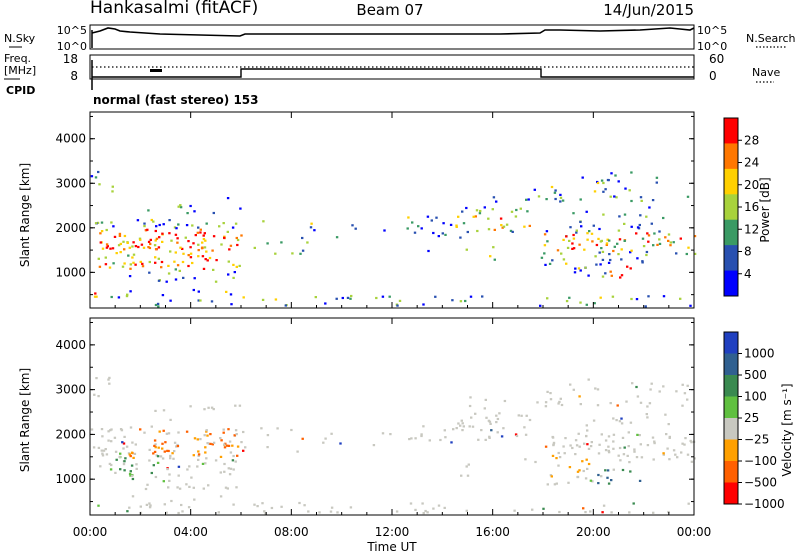 The width and height of the screenshot is (800, 558). Describe the element at coordinates (648, 10) in the screenshot. I see `date-label: 14/Jun/2015` at that location.